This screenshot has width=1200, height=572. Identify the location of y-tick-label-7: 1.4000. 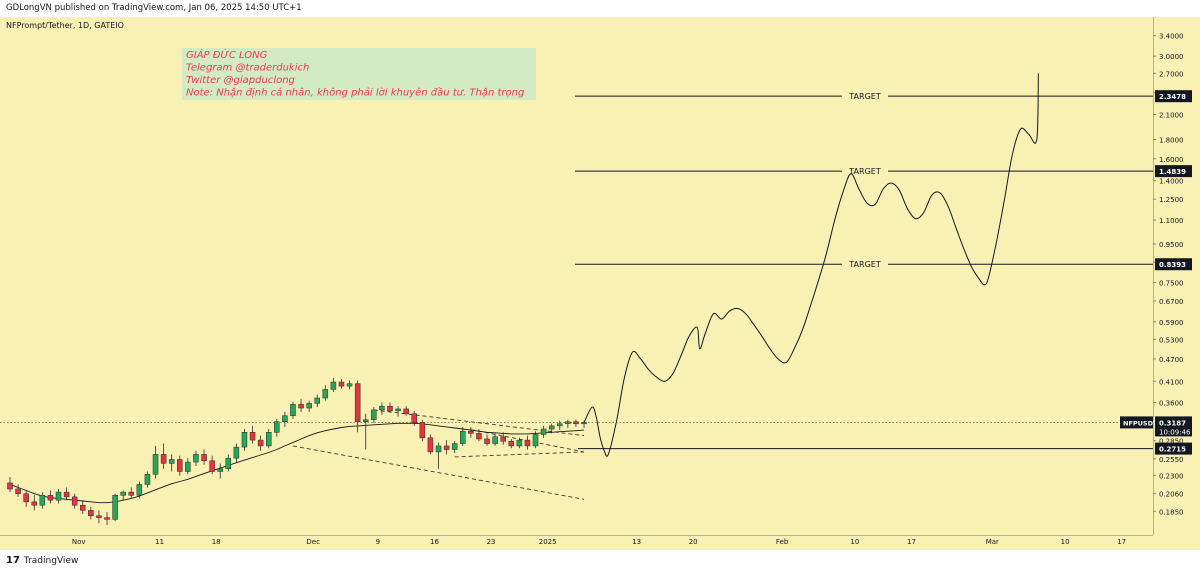
(1171, 182).